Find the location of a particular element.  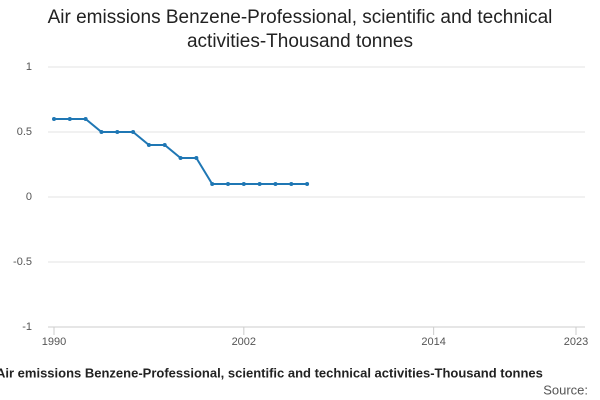

y-tick-label: -1 is located at coordinates (27, 327).